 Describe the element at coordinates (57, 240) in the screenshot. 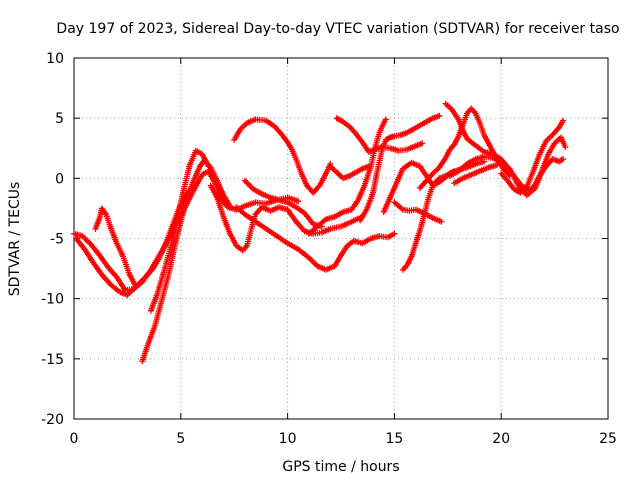

I see `y-tick-label: -5` at that location.